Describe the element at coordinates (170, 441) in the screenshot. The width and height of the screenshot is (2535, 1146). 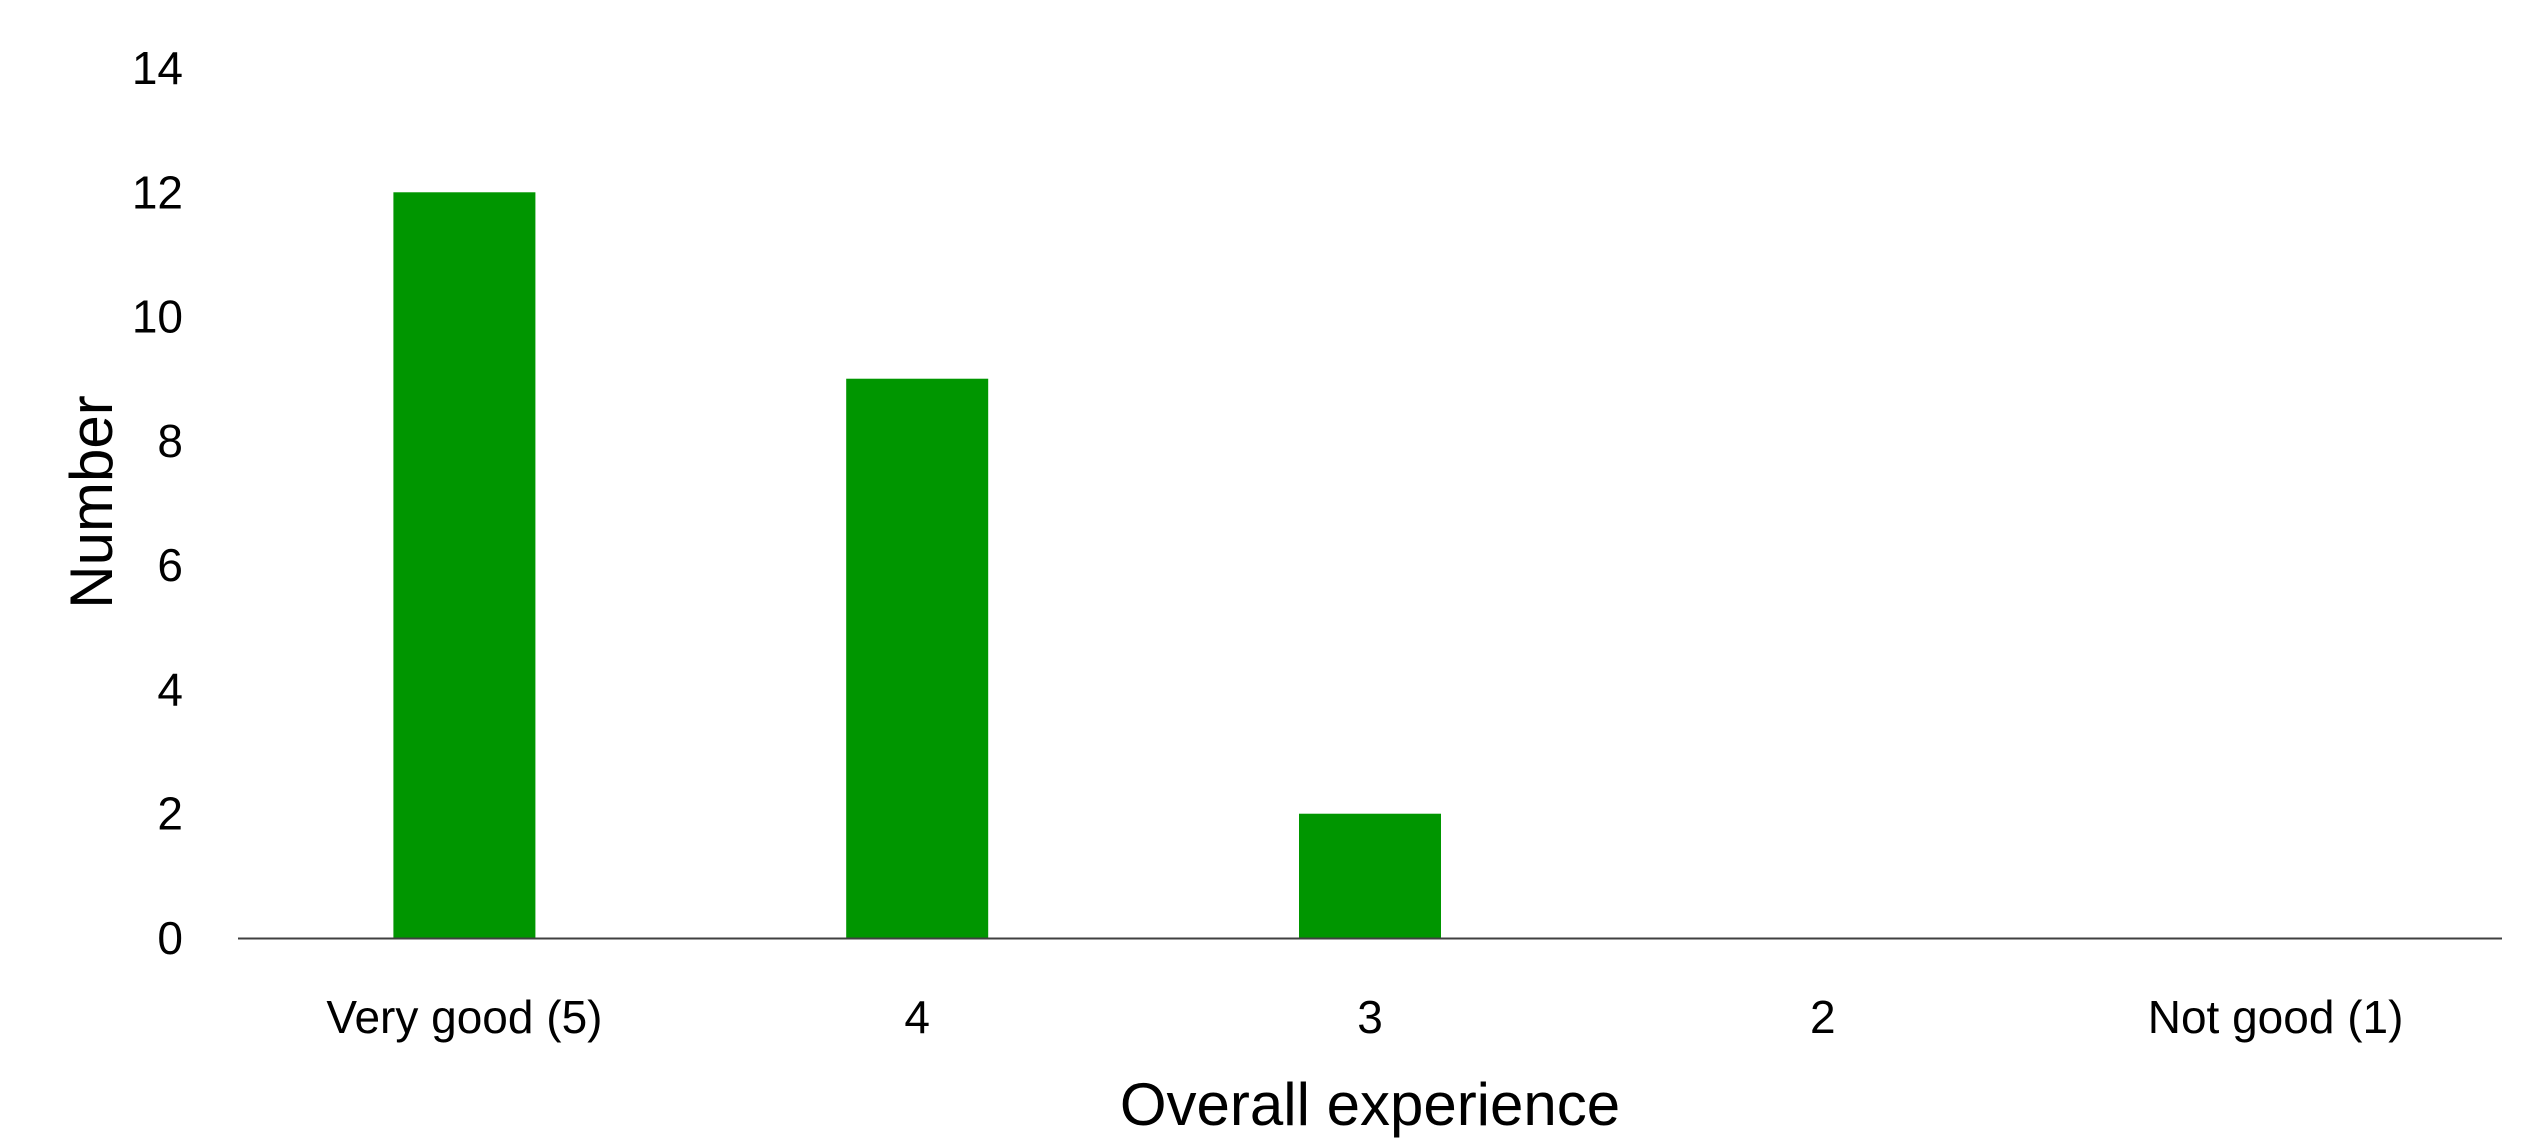
I see `y-tick-label: 8` at that location.